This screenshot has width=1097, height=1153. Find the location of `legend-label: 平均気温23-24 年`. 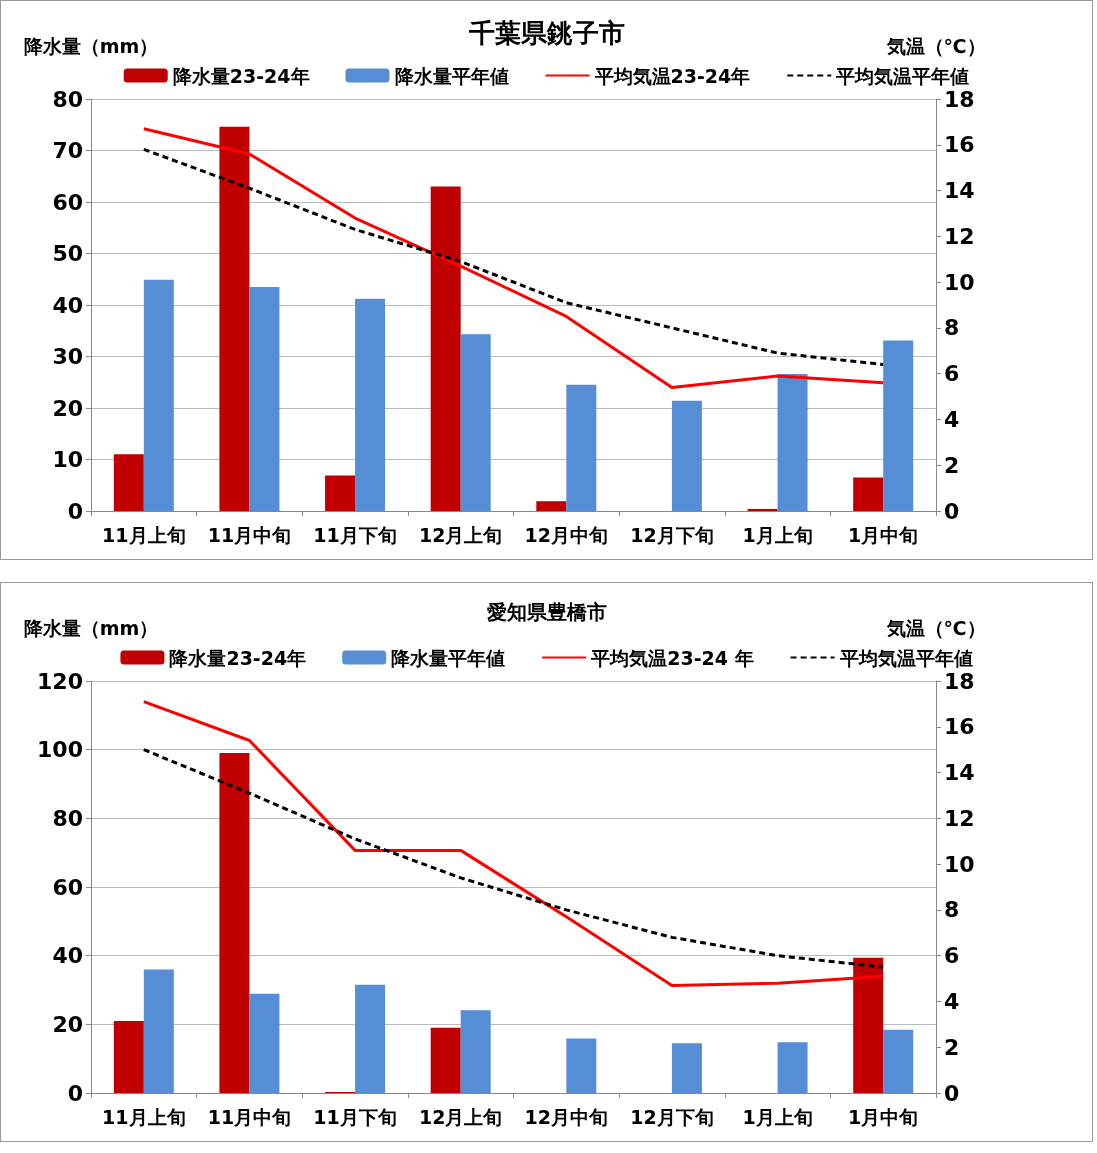

legend-label: 平均気温23-24 年 is located at coordinates (672, 657).